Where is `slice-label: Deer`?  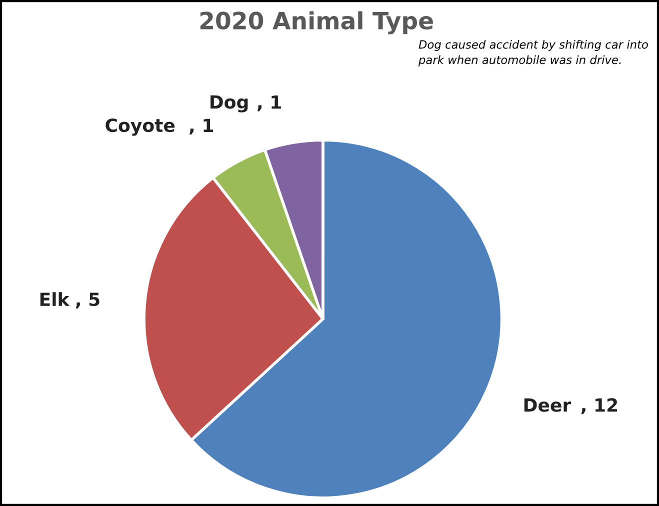
slice-label: Deer is located at coordinates (548, 405).